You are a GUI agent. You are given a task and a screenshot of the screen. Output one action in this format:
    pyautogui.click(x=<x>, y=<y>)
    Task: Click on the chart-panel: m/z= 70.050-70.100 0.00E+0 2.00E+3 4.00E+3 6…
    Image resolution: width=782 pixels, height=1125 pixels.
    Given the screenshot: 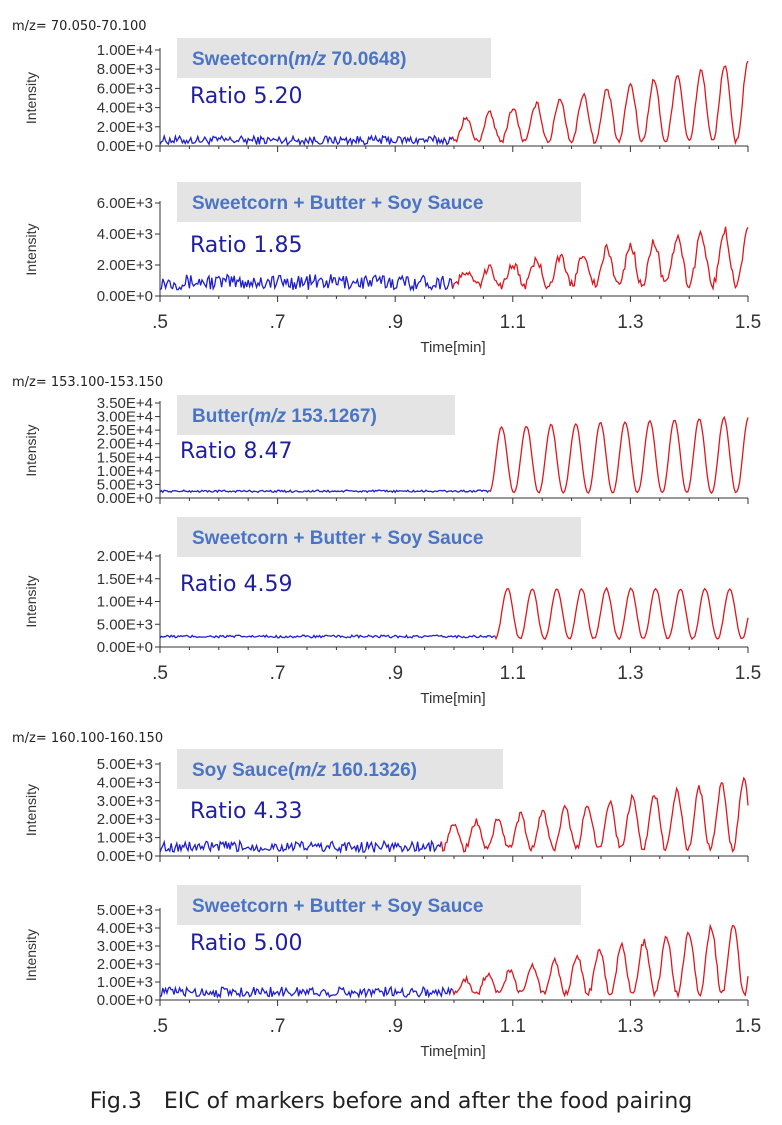 What is the action you would take?
    pyautogui.click(x=380, y=87)
    